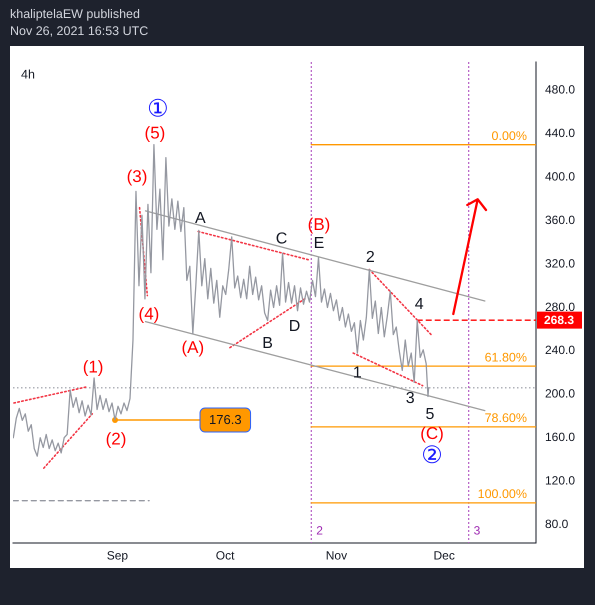 Image resolution: width=595 pixels, height=605 pixels. What do you see at coordinates (419, 304) in the screenshot?
I see `annotation: 4` at bounding box center [419, 304].